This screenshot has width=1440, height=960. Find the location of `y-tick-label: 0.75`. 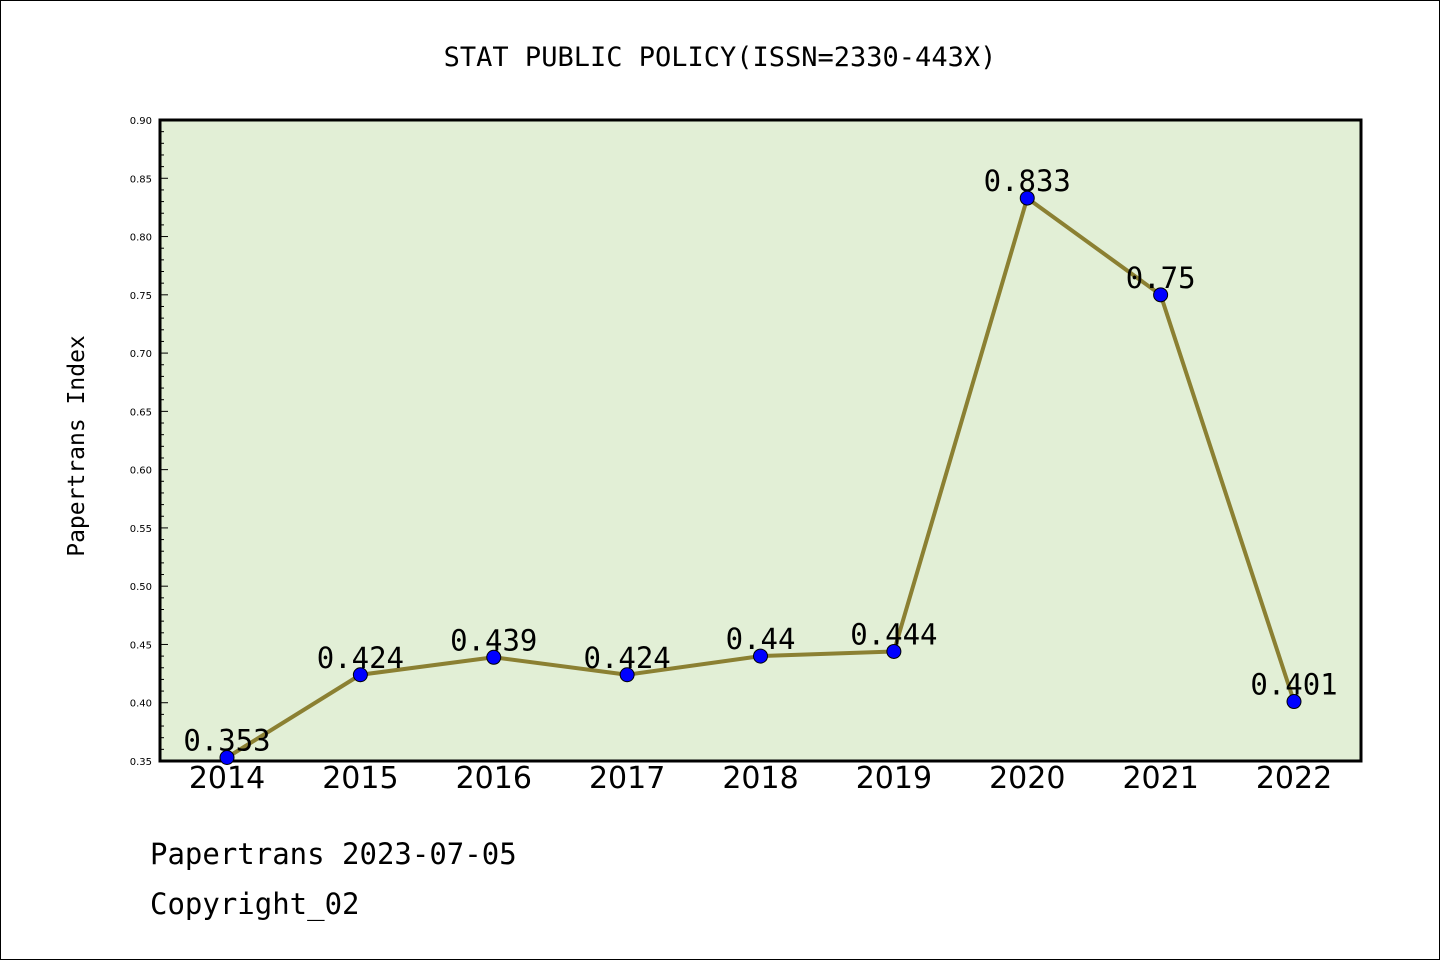

y-tick-label: 0.75 is located at coordinates (141, 296).